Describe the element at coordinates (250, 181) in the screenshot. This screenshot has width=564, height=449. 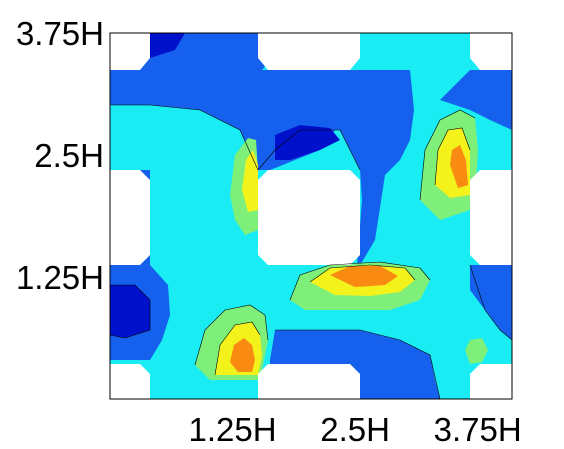
I see `contour-yellow-left-upper` at that location.